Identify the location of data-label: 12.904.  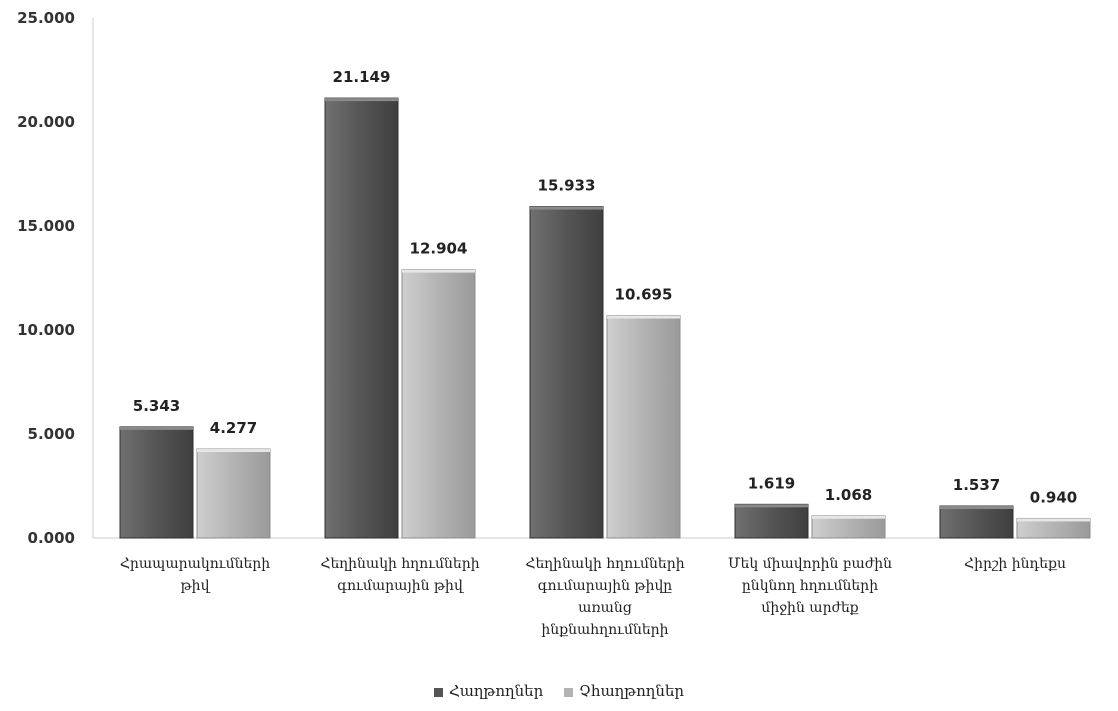
(439, 249).